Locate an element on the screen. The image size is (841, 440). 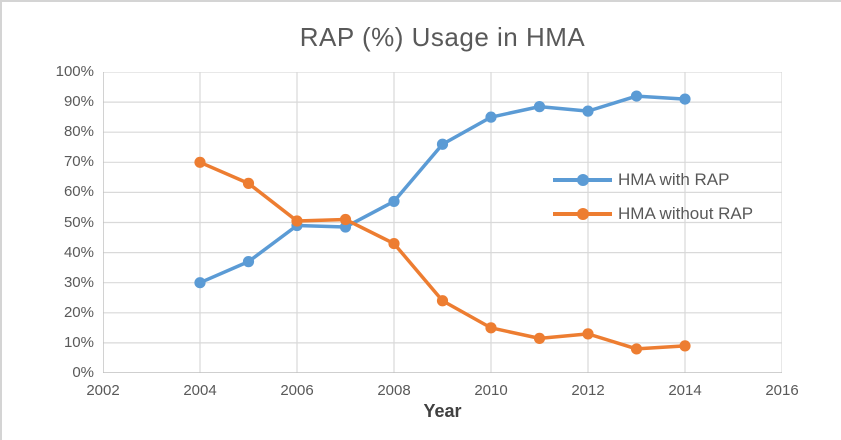
data-point-hma-without-rap-2004 is located at coordinates (200, 162).